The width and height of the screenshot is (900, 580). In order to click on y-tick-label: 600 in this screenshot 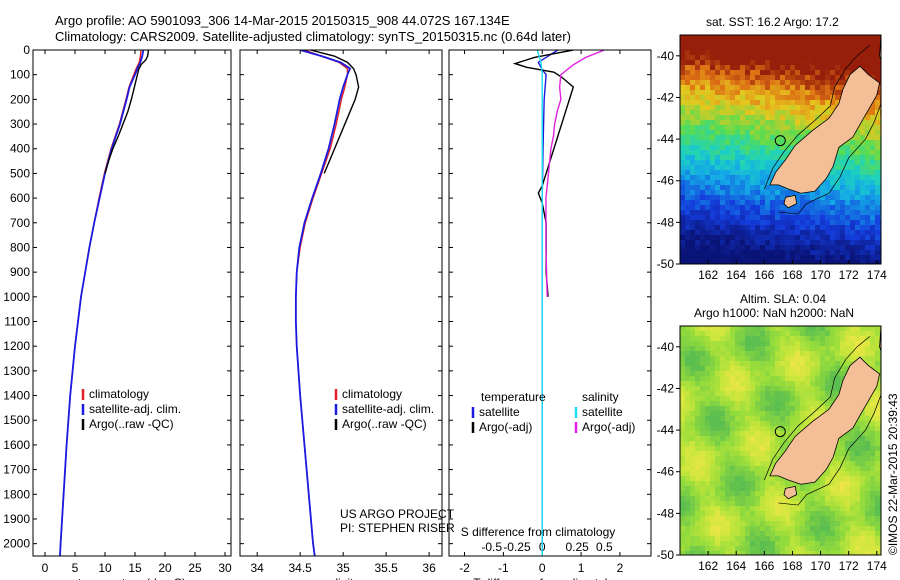, I will do `click(20, 198)`.